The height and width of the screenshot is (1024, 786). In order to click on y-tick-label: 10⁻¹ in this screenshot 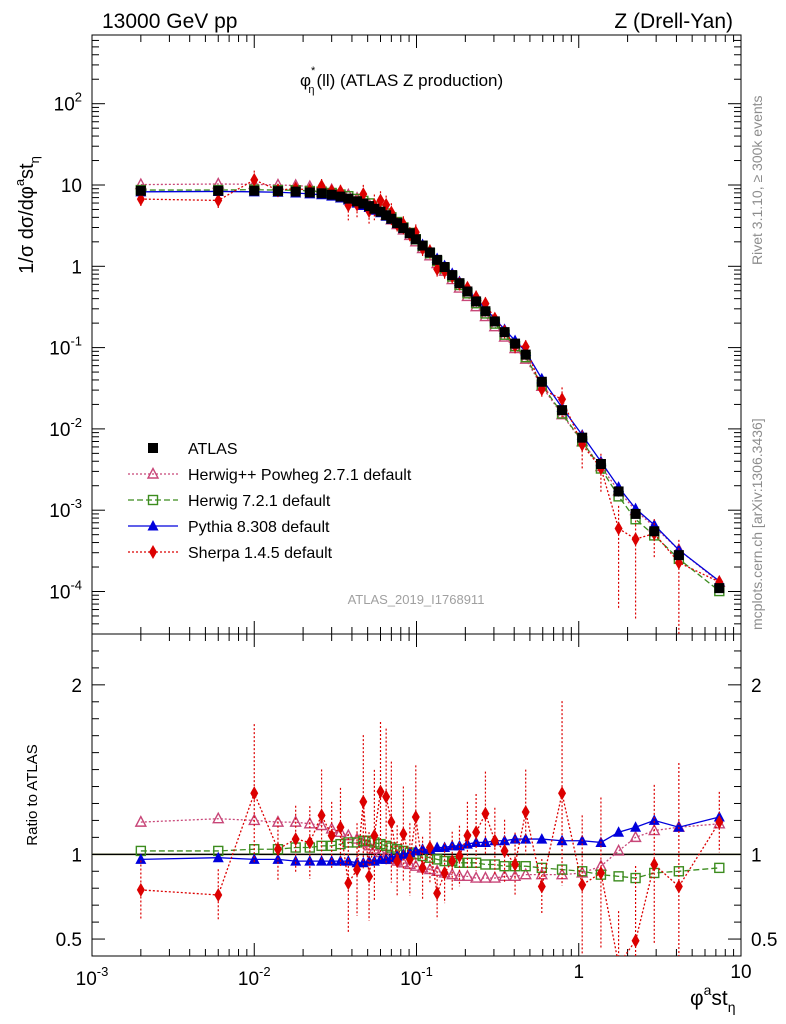, I will do `click(65, 347)`.